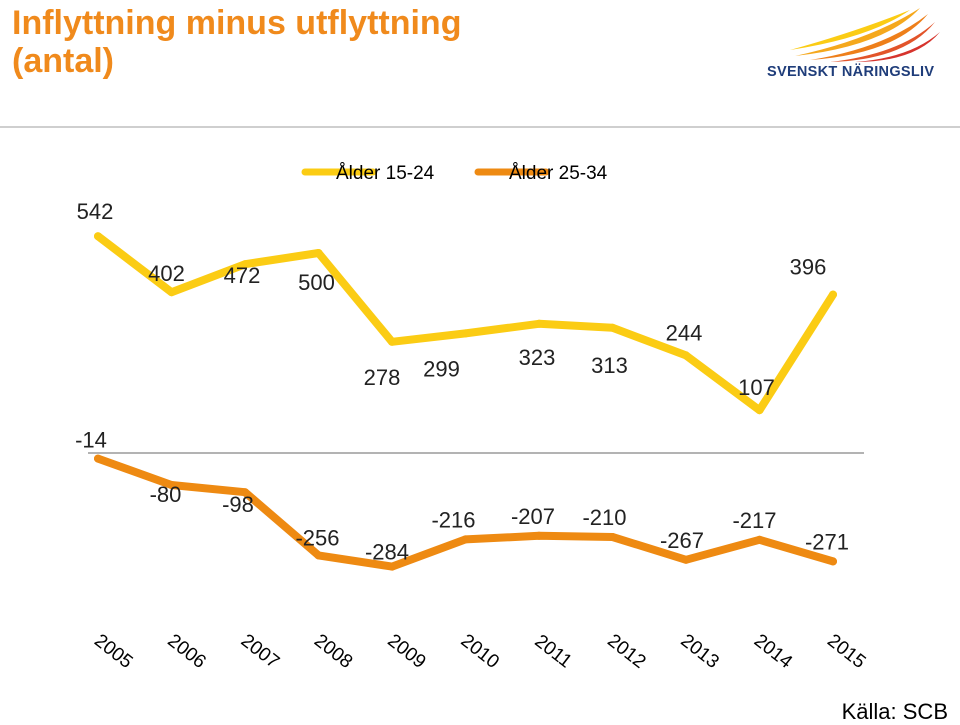  What do you see at coordinates (684, 332) in the screenshot?
I see `data-label: 244` at bounding box center [684, 332].